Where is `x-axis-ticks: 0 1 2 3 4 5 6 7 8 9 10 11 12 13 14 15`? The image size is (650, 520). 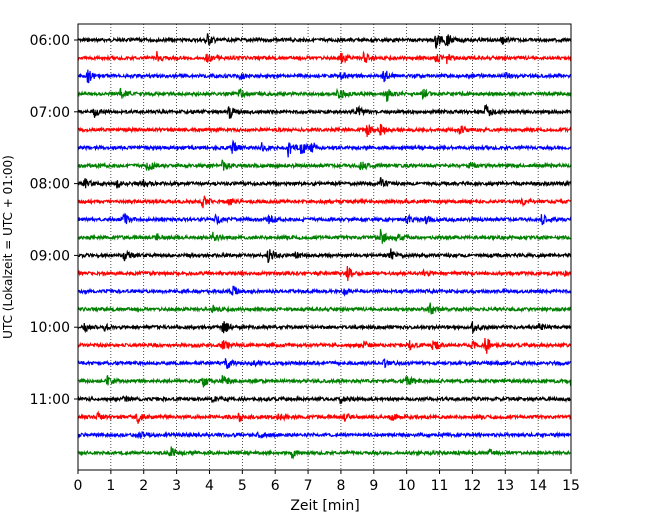 x-axis-ticks: 0 1 2 3 4 5 6 7 8 9 10 11 12 13 14 15 is located at coordinates (327, 482).